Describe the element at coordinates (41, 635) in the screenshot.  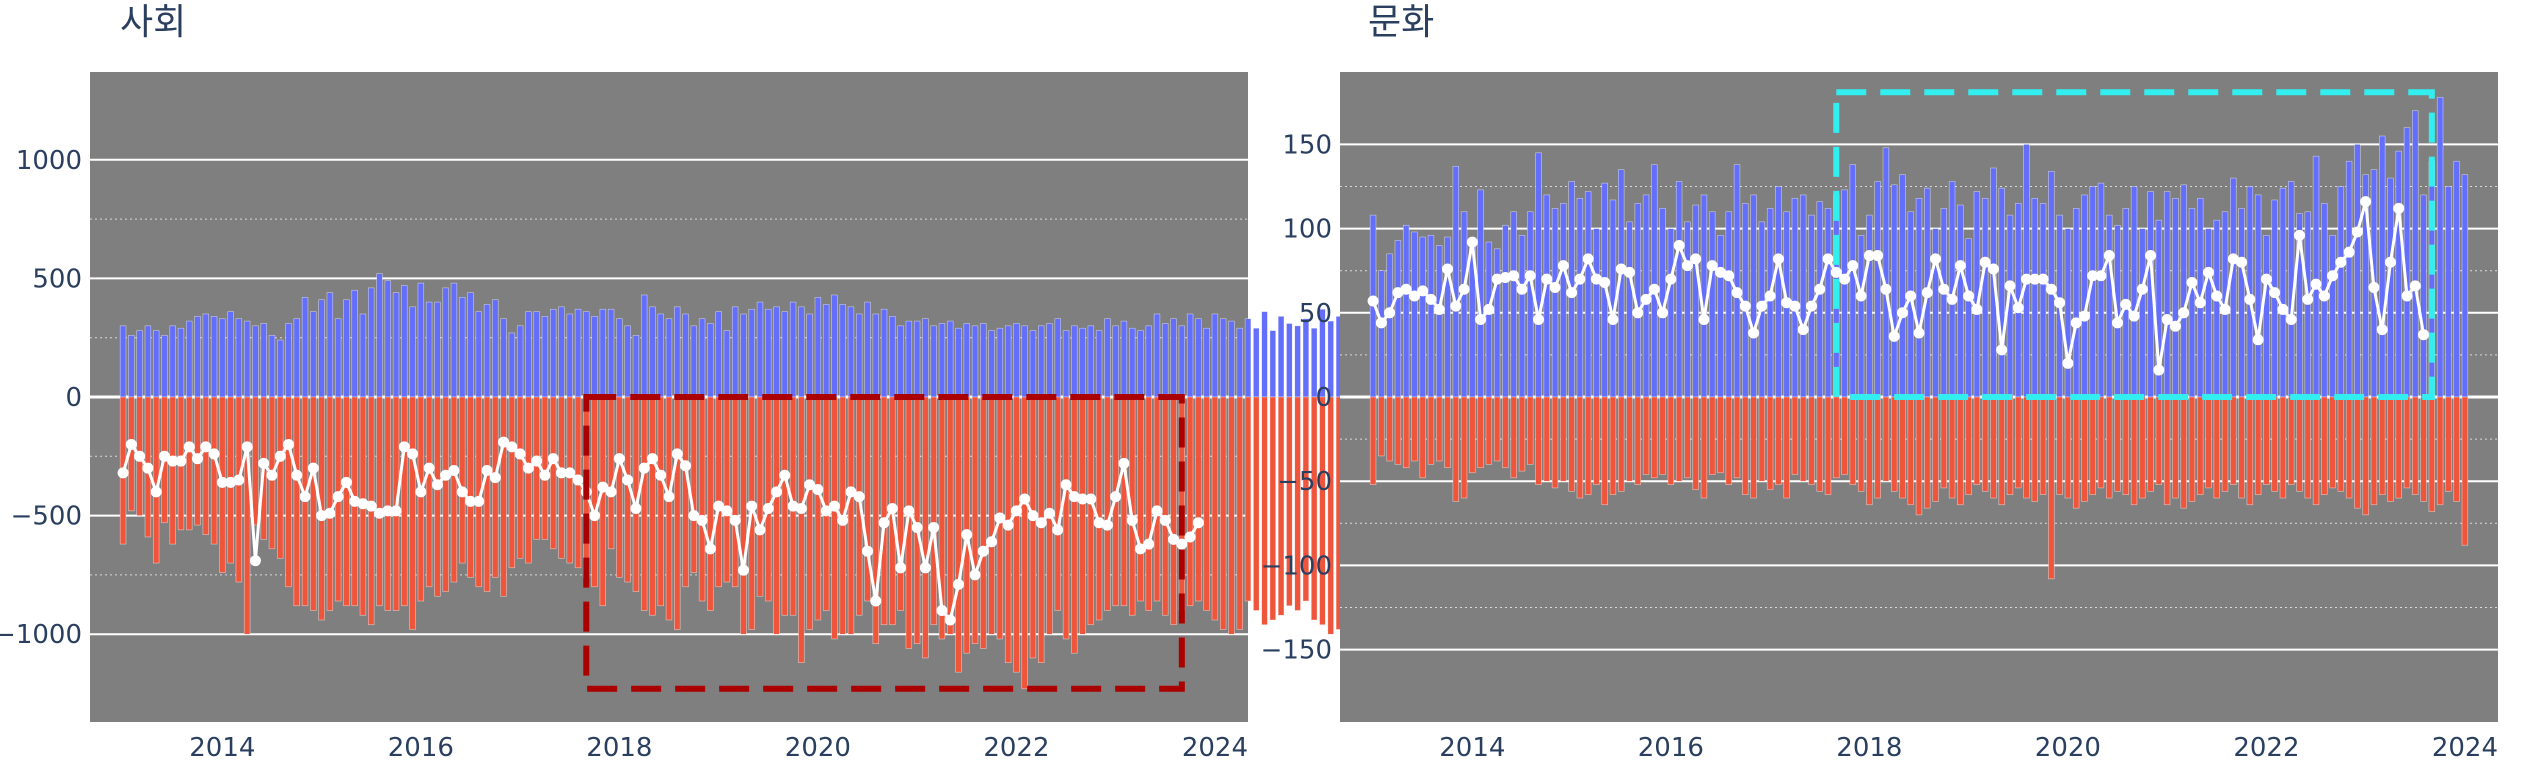
I see `y-tick-label: −1000` at that location.